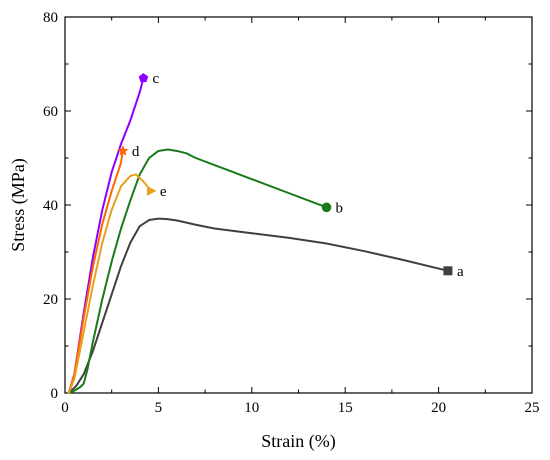  I want to click on series-marker-d, so click(123, 150).